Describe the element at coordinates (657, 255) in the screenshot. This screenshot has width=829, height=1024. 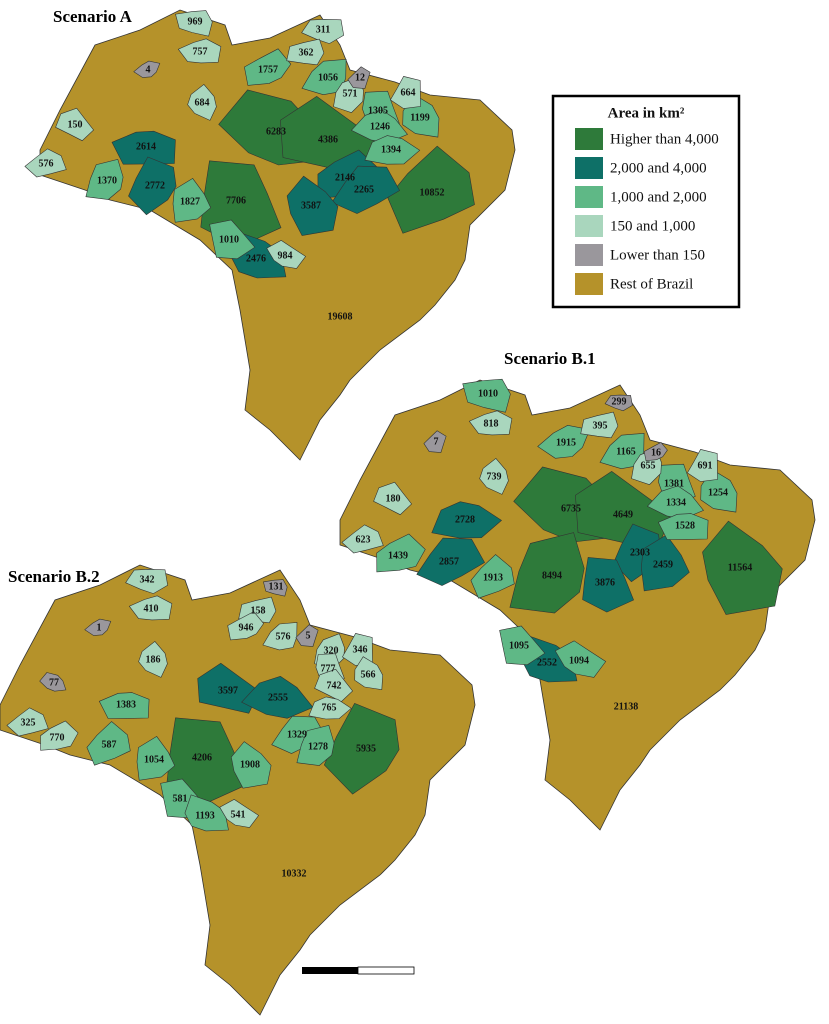
I see `legend-label: Lower than 150` at that location.